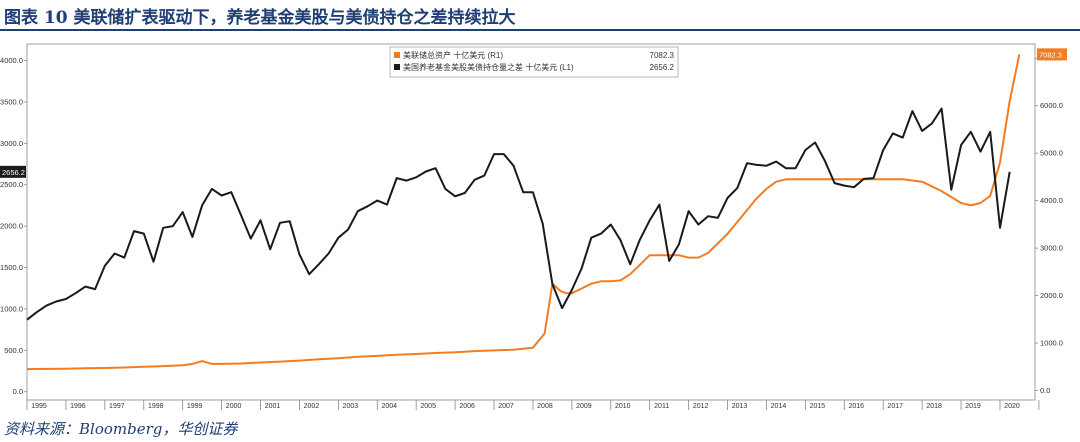 The image size is (1080, 442). I want to click on x-axis-tick-label: 2007, so click(506, 406).